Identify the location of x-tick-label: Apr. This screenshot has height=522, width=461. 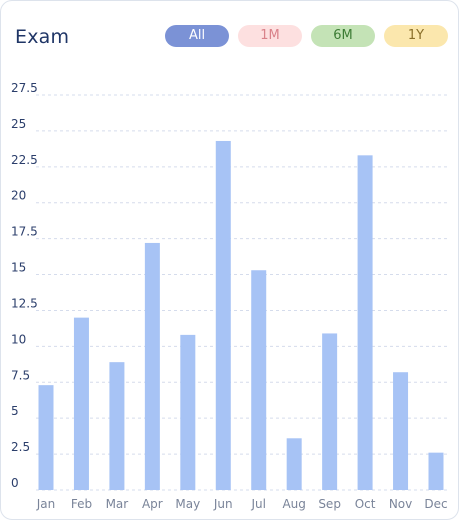
(152, 504).